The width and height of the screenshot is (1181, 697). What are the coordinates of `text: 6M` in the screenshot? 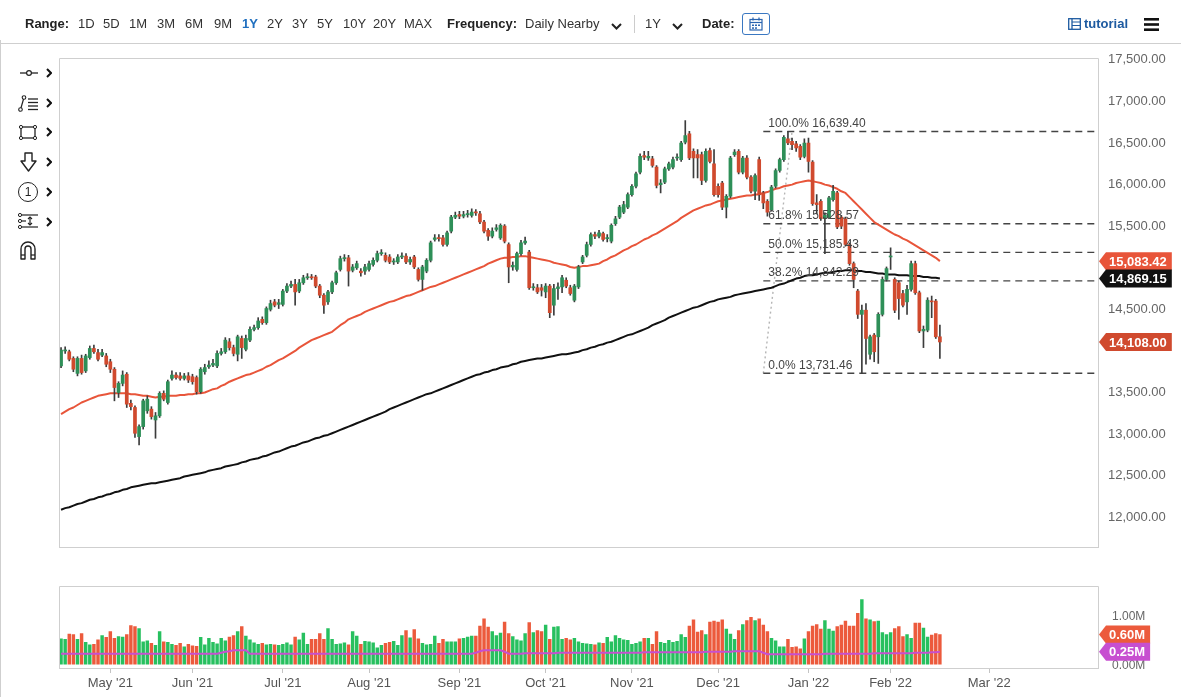 It's located at (194, 24).